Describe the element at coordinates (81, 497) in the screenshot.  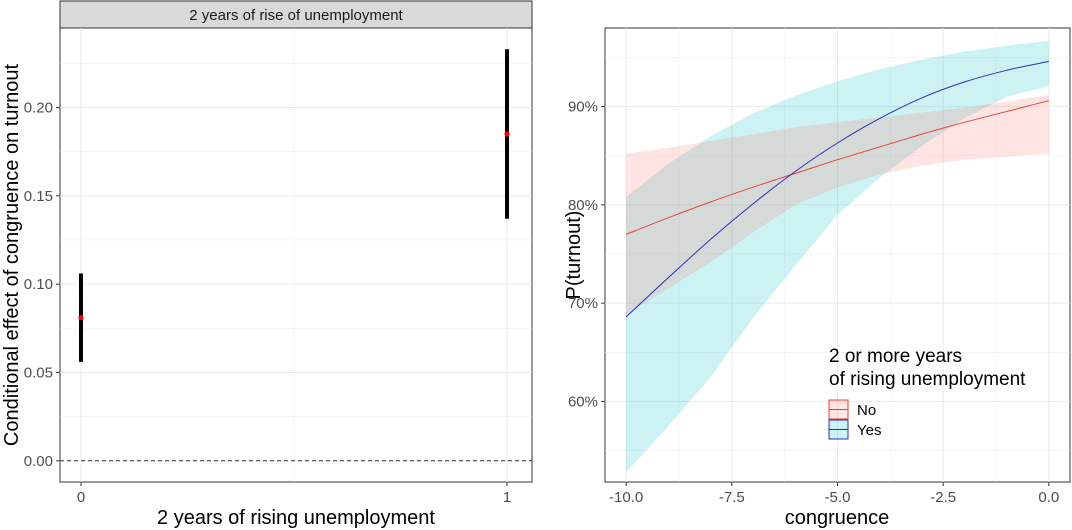
I see `left-x-tick-label: 0` at that location.